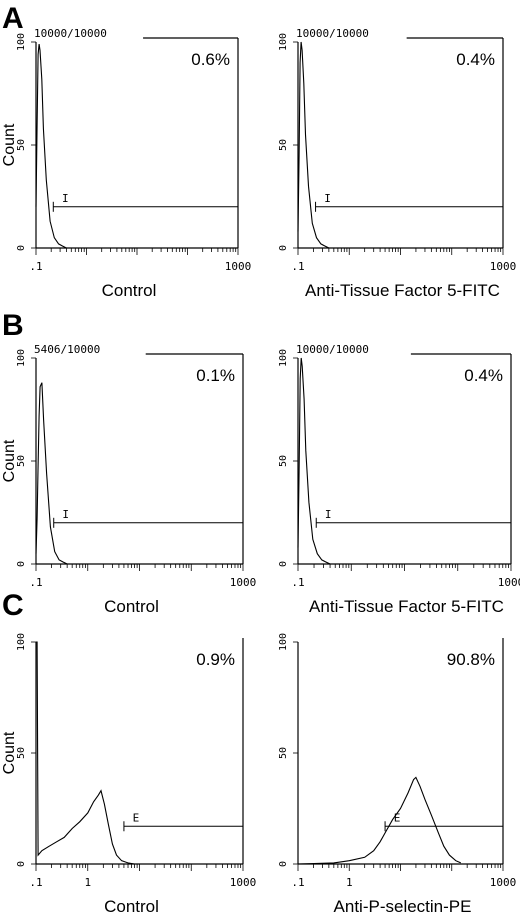 The width and height of the screenshot is (520, 913). What do you see at coordinates (397, 773) in the screenshot?
I see `histogram-panel-c-right: 100 50 0 .1 1 1000 90.8% E Anti-P-selectin-PE` at bounding box center [397, 773].